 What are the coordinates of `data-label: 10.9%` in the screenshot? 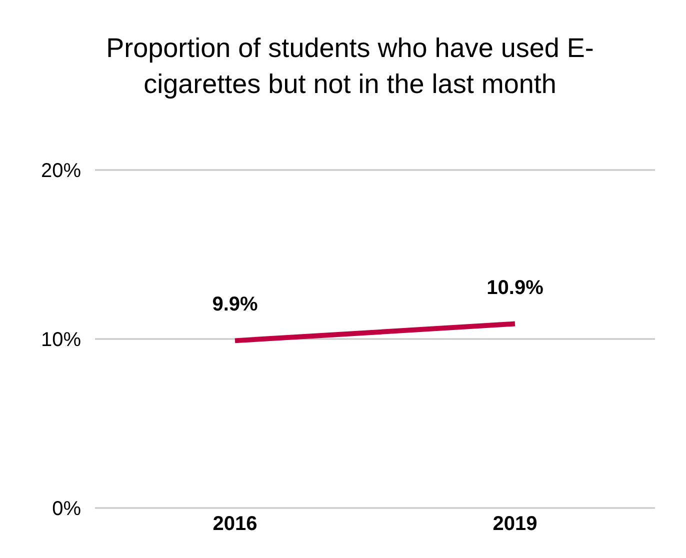 It's located at (515, 287).